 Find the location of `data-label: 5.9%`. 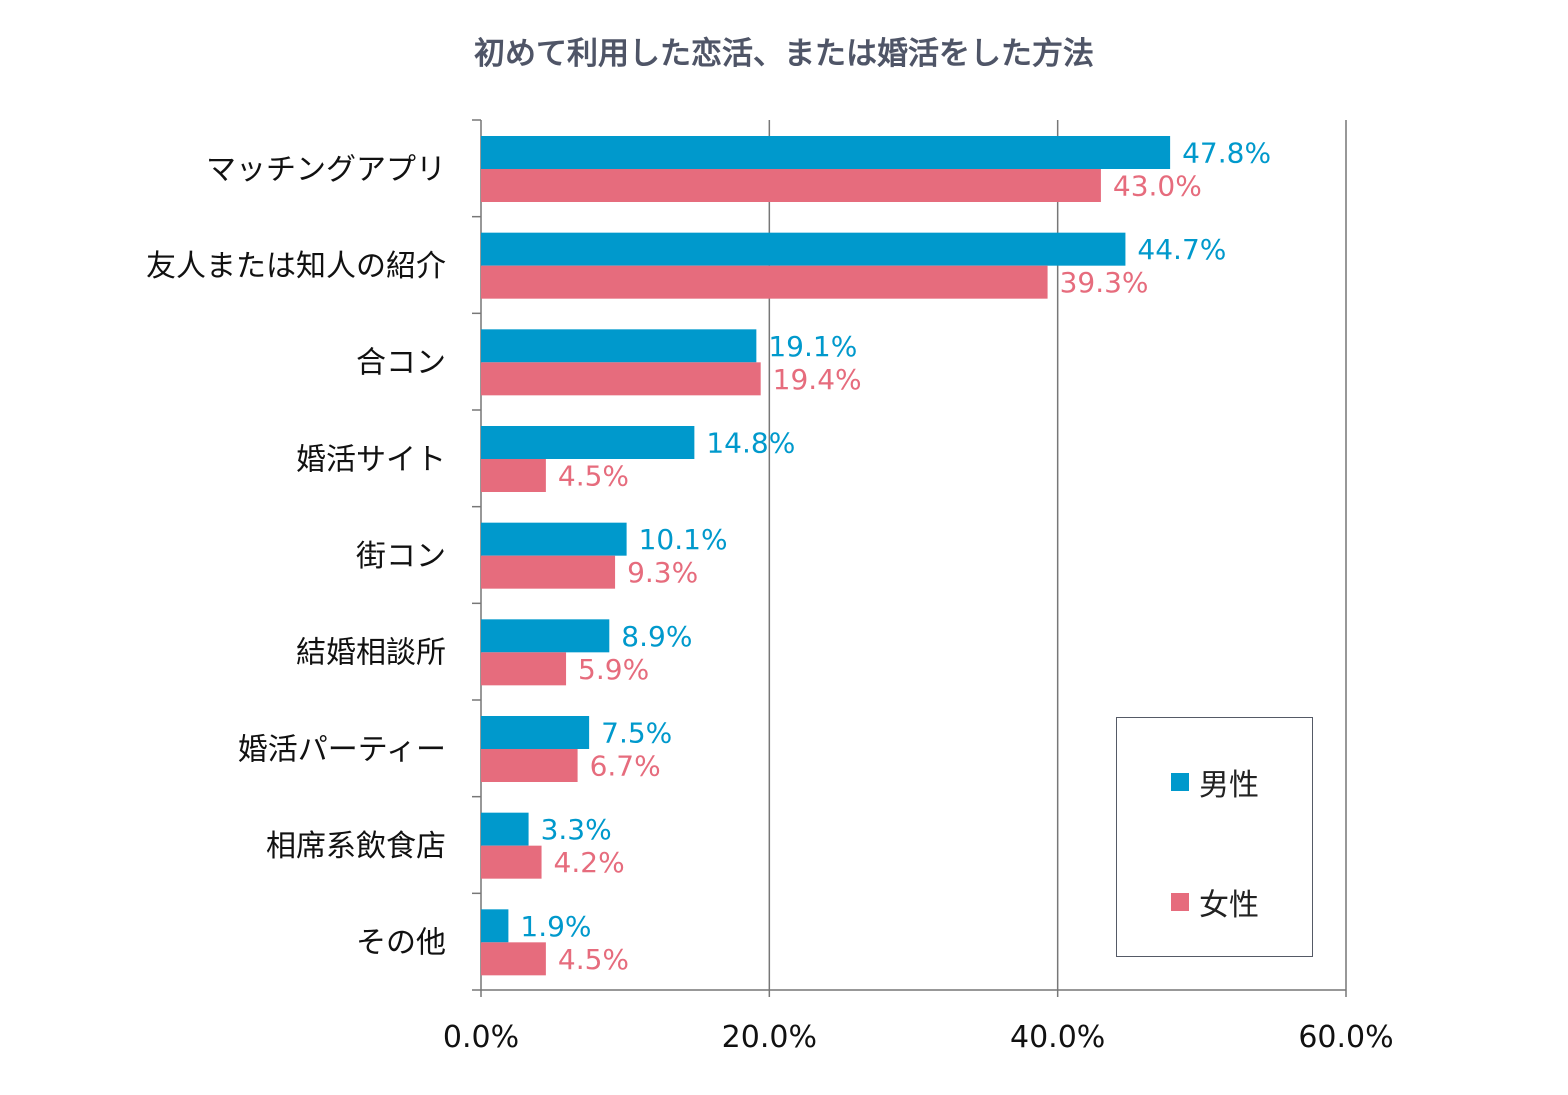

data-label: 5.9% is located at coordinates (613, 669).